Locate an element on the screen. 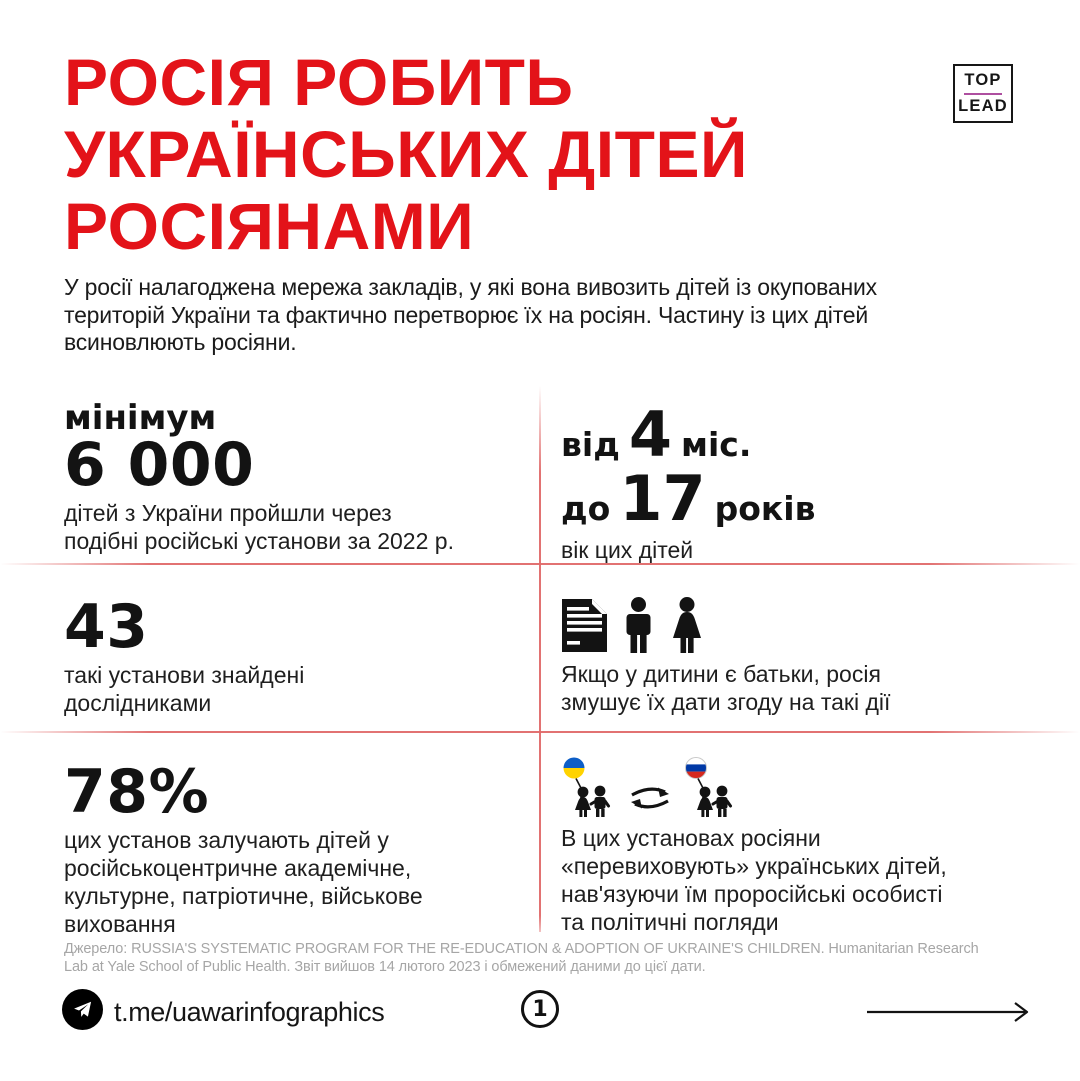 This screenshot has height=1081, width=1080. stat-desc-line: Якщо у дитини є батьки, росія is located at coordinates (721, 674).